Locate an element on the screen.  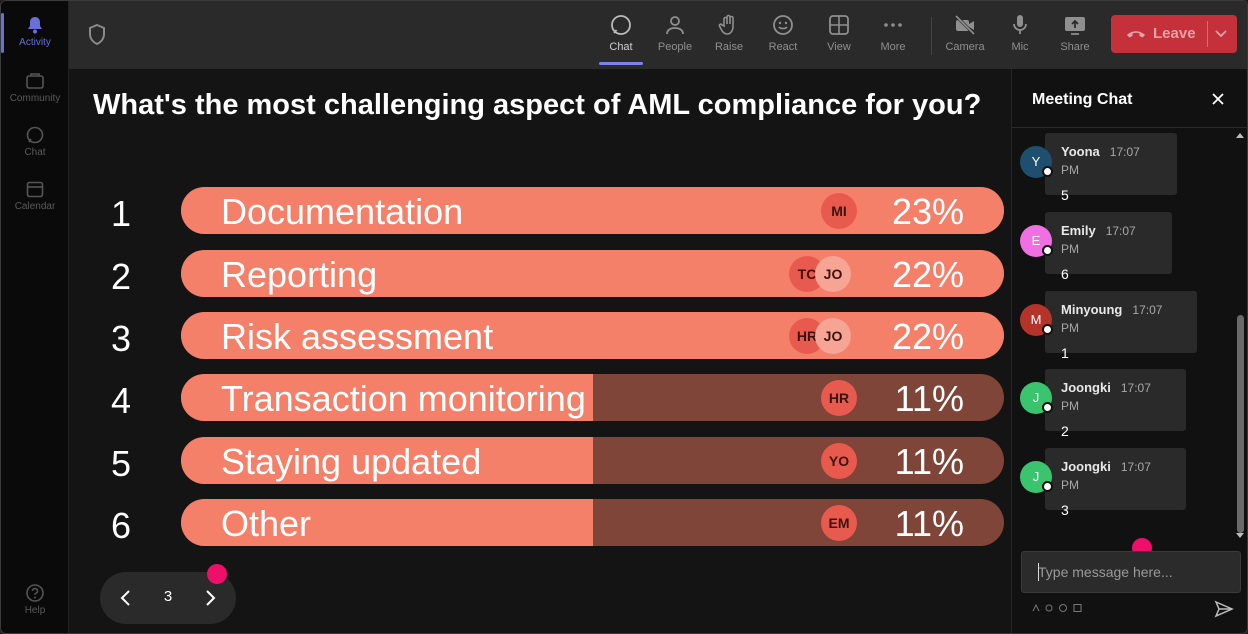
toolbar-label: People is located at coordinates (675, 47).